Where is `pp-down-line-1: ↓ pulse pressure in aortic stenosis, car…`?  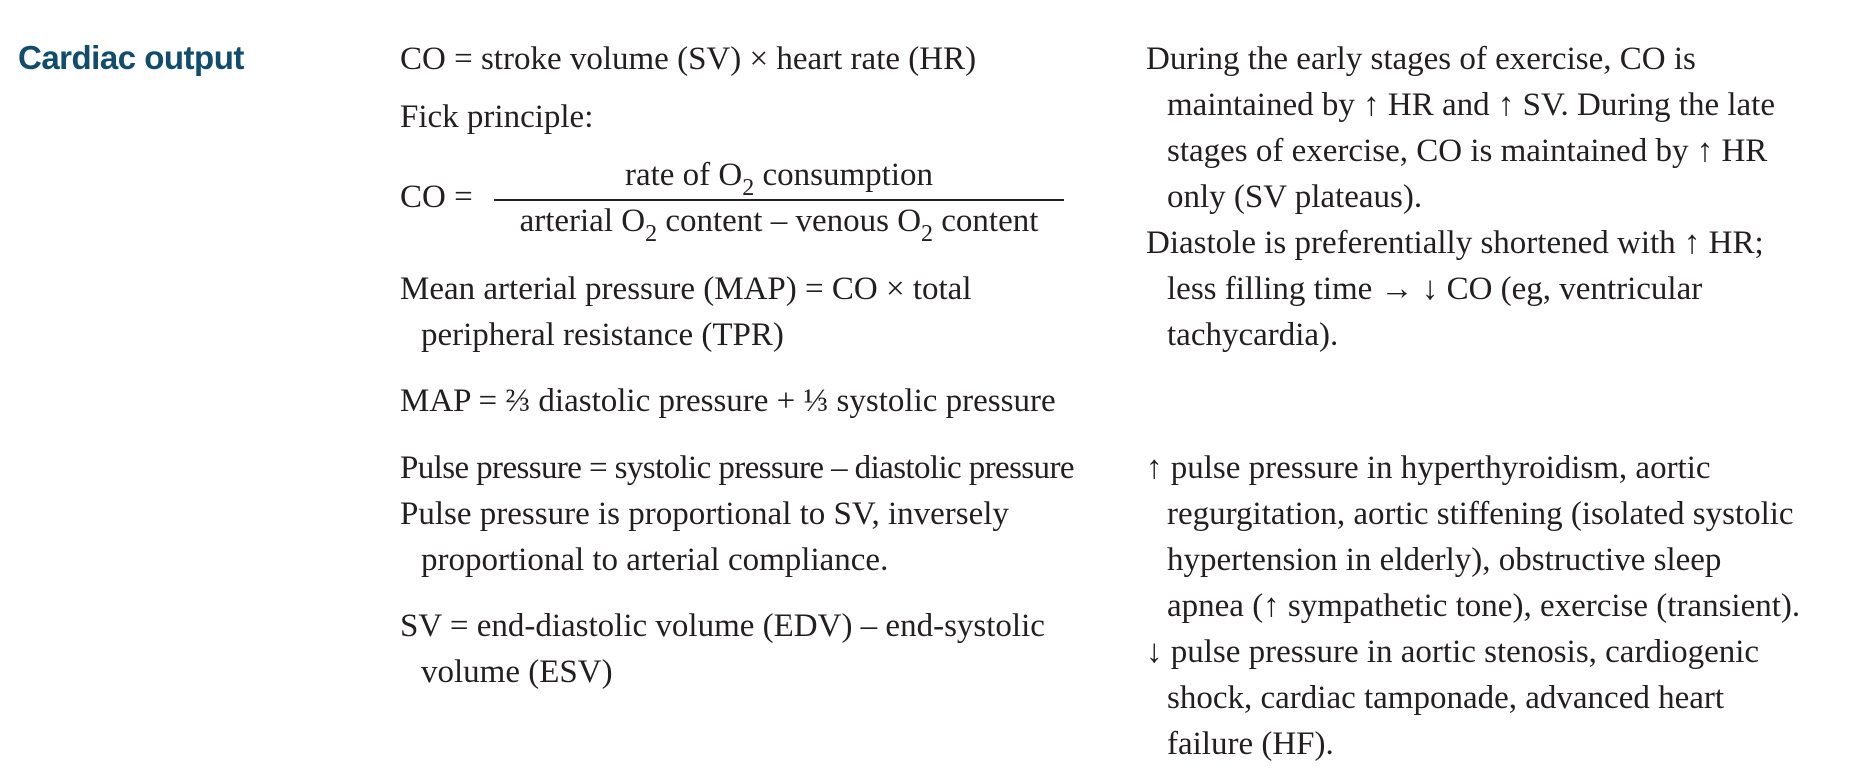 pp-down-line-1: ↓ pulse pressure in aortic stenosis, car… is located at coordinates (1453, 652).